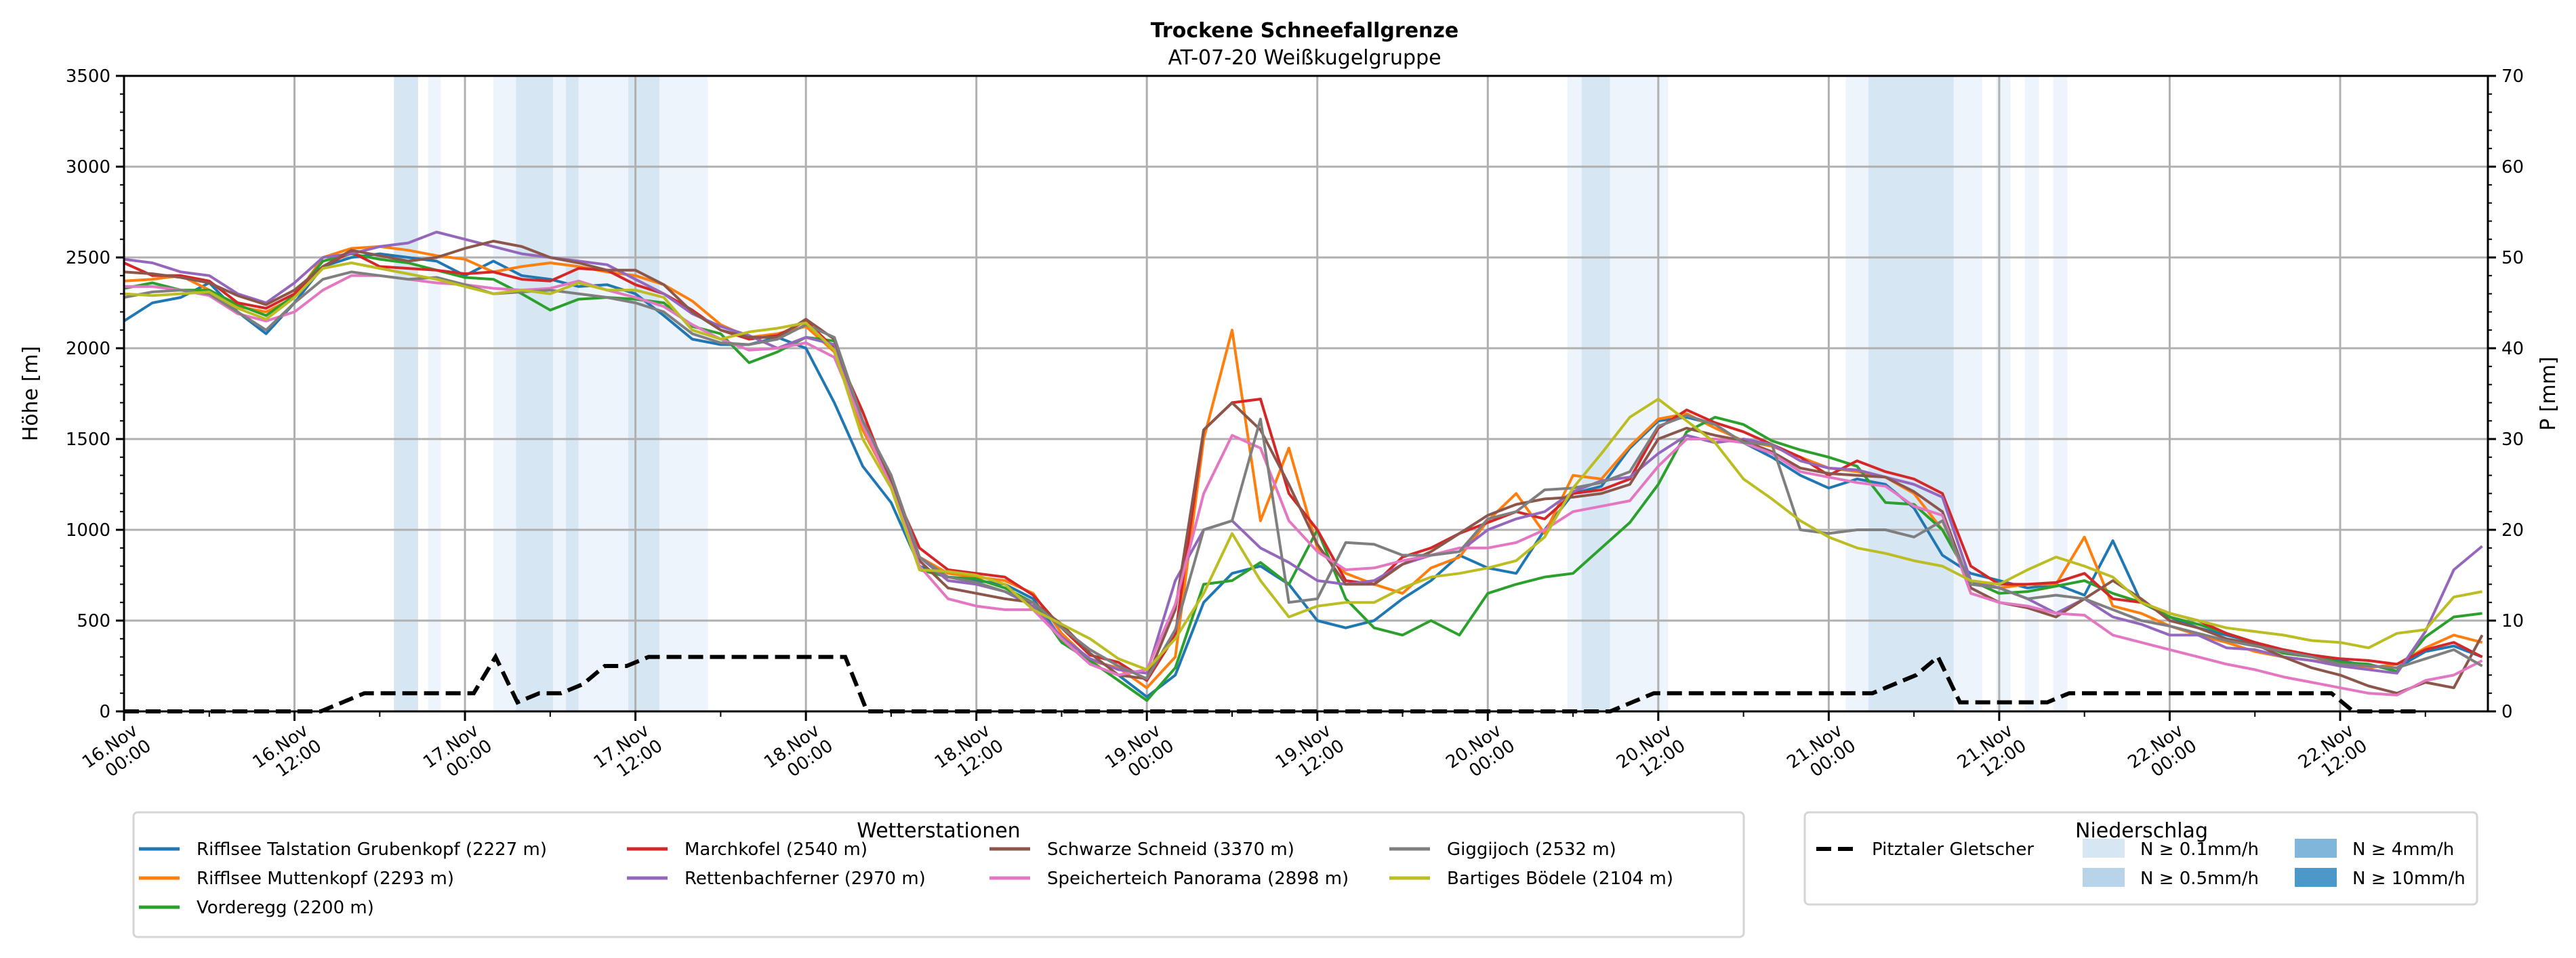 Image resolution: width=2576 pixels, height=958 pixels. Describe the element at coordinates (2513, 530) in the screenshot. I see `y-right-tick-label: 20` at that location.